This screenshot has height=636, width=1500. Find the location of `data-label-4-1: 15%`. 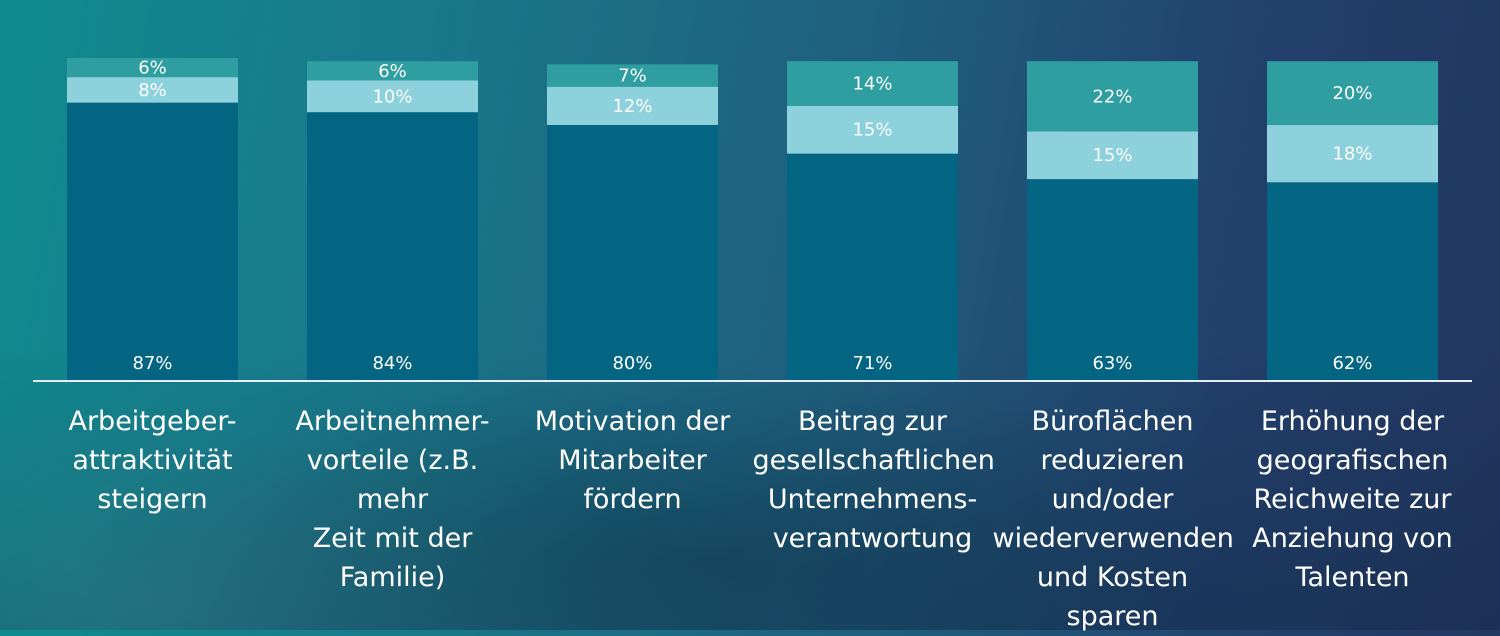

data-label-4-1: 15% is located at coordinates (1112, 155).